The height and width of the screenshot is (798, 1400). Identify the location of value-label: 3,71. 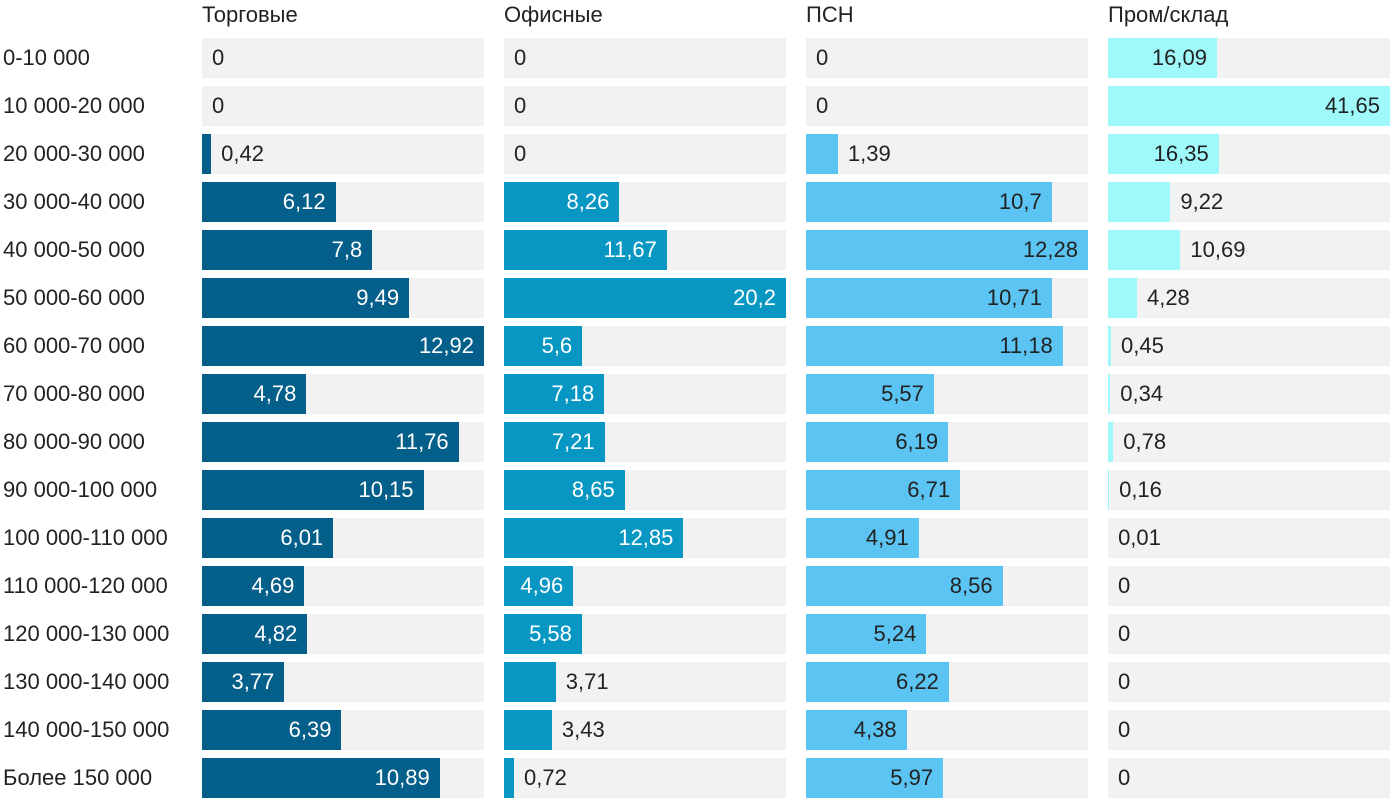
(587, 681).